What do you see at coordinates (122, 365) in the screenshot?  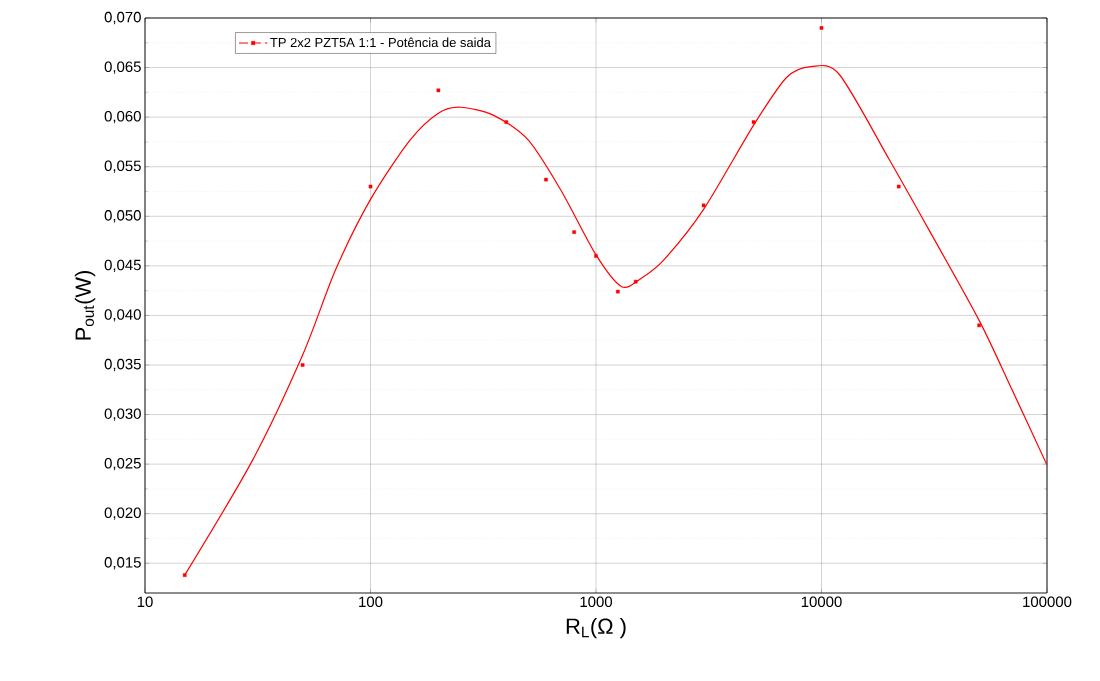 I see `y-tick-label: 0,035` at bounding box center [122, 365].